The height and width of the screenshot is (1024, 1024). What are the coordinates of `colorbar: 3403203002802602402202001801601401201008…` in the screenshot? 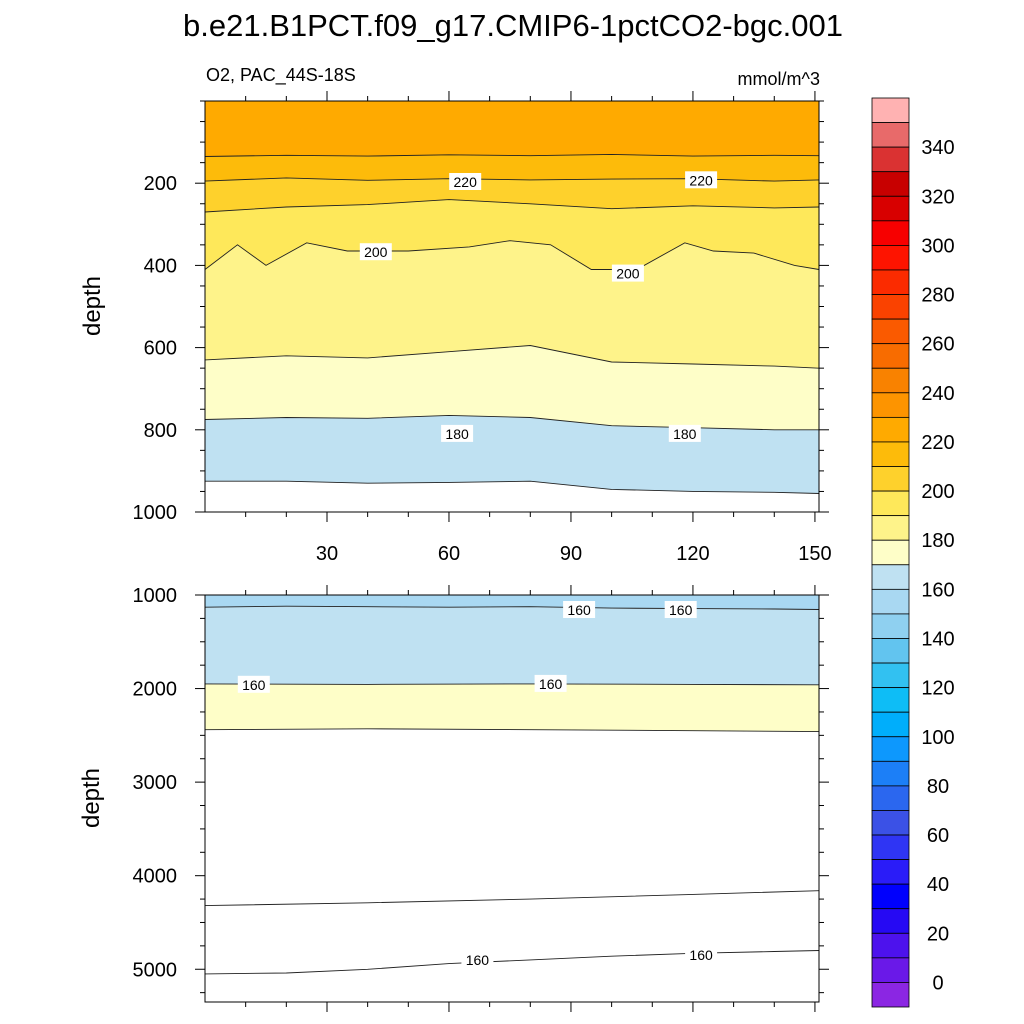 It's located at (913, 552).